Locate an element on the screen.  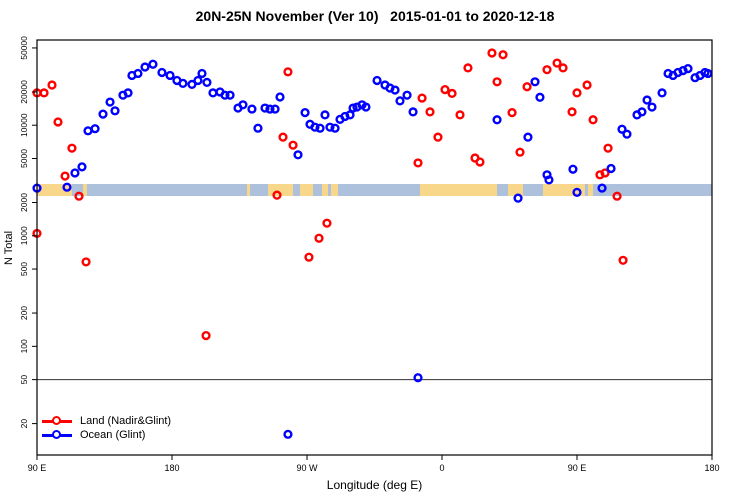
y-tick-label: 50 is located at coordinates (24, 380).